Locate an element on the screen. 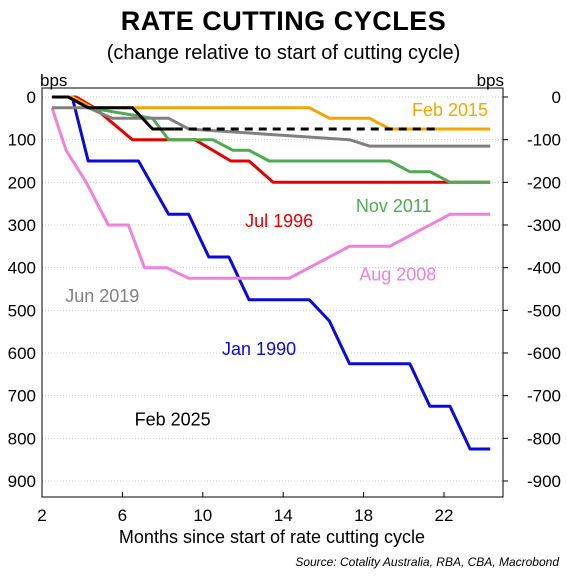 The width and height of the screenshot is (567, 576). x-tick-label: 22 is located at coordinates (444, 515).